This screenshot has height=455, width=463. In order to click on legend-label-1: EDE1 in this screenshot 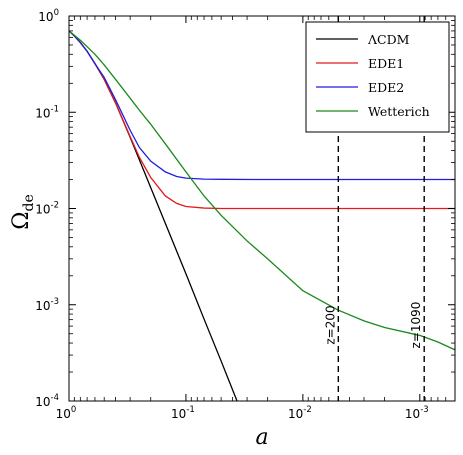, I will do `click(386, 63)`.